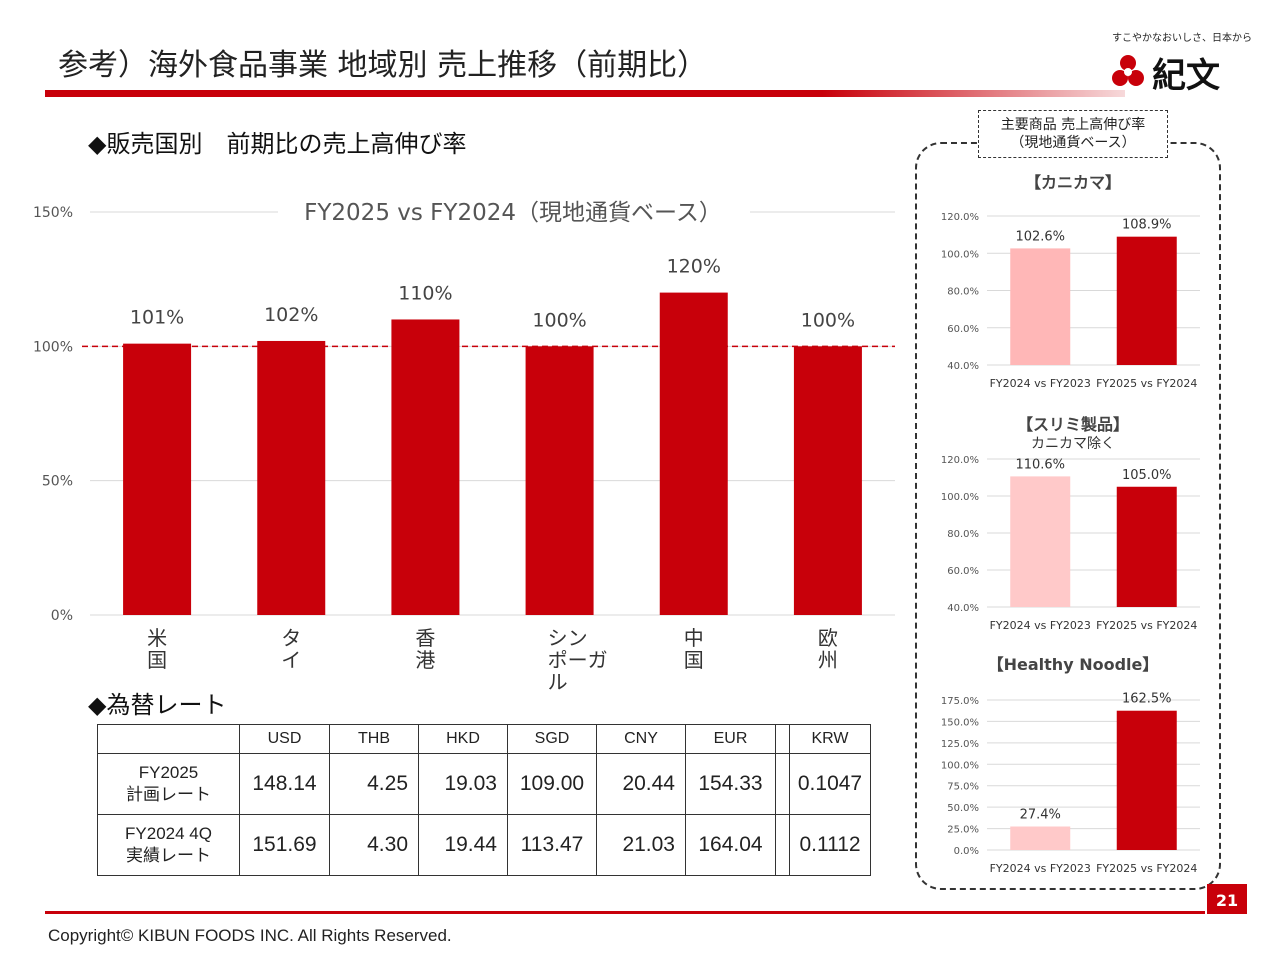 This screenshot has width=1280, height=960. I want to click on category-label: ポーガ, so click(578, 660).